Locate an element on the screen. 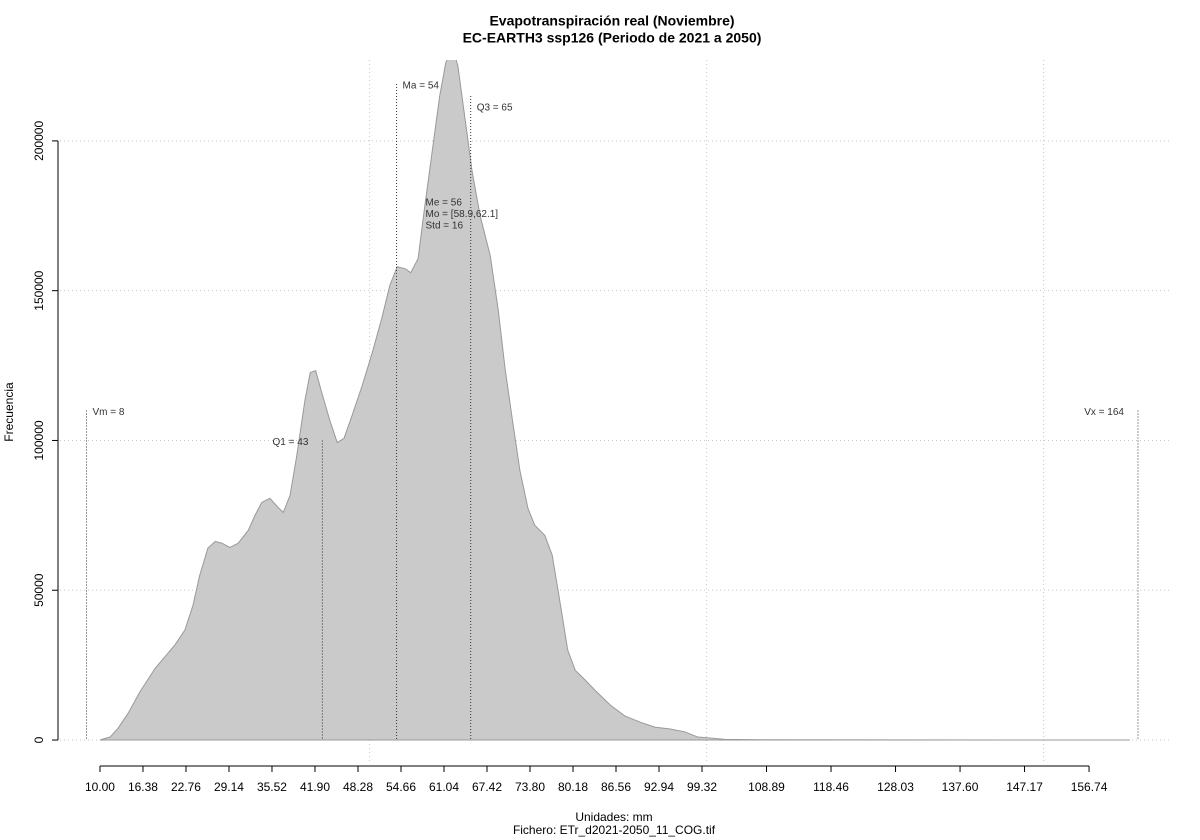 This screenshot has width=1200, height=840. x-tick-label: 16.38 is located at coordinates (143, 787).